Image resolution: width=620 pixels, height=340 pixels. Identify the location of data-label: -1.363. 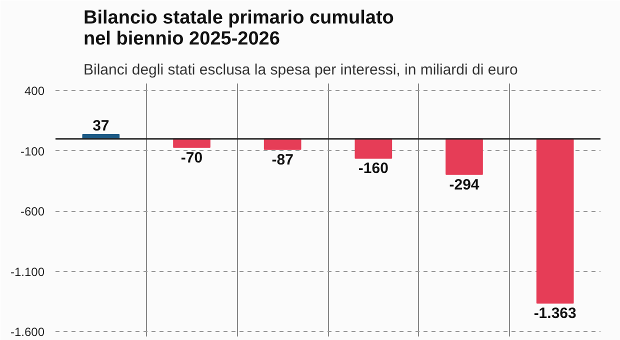
(555, 313).